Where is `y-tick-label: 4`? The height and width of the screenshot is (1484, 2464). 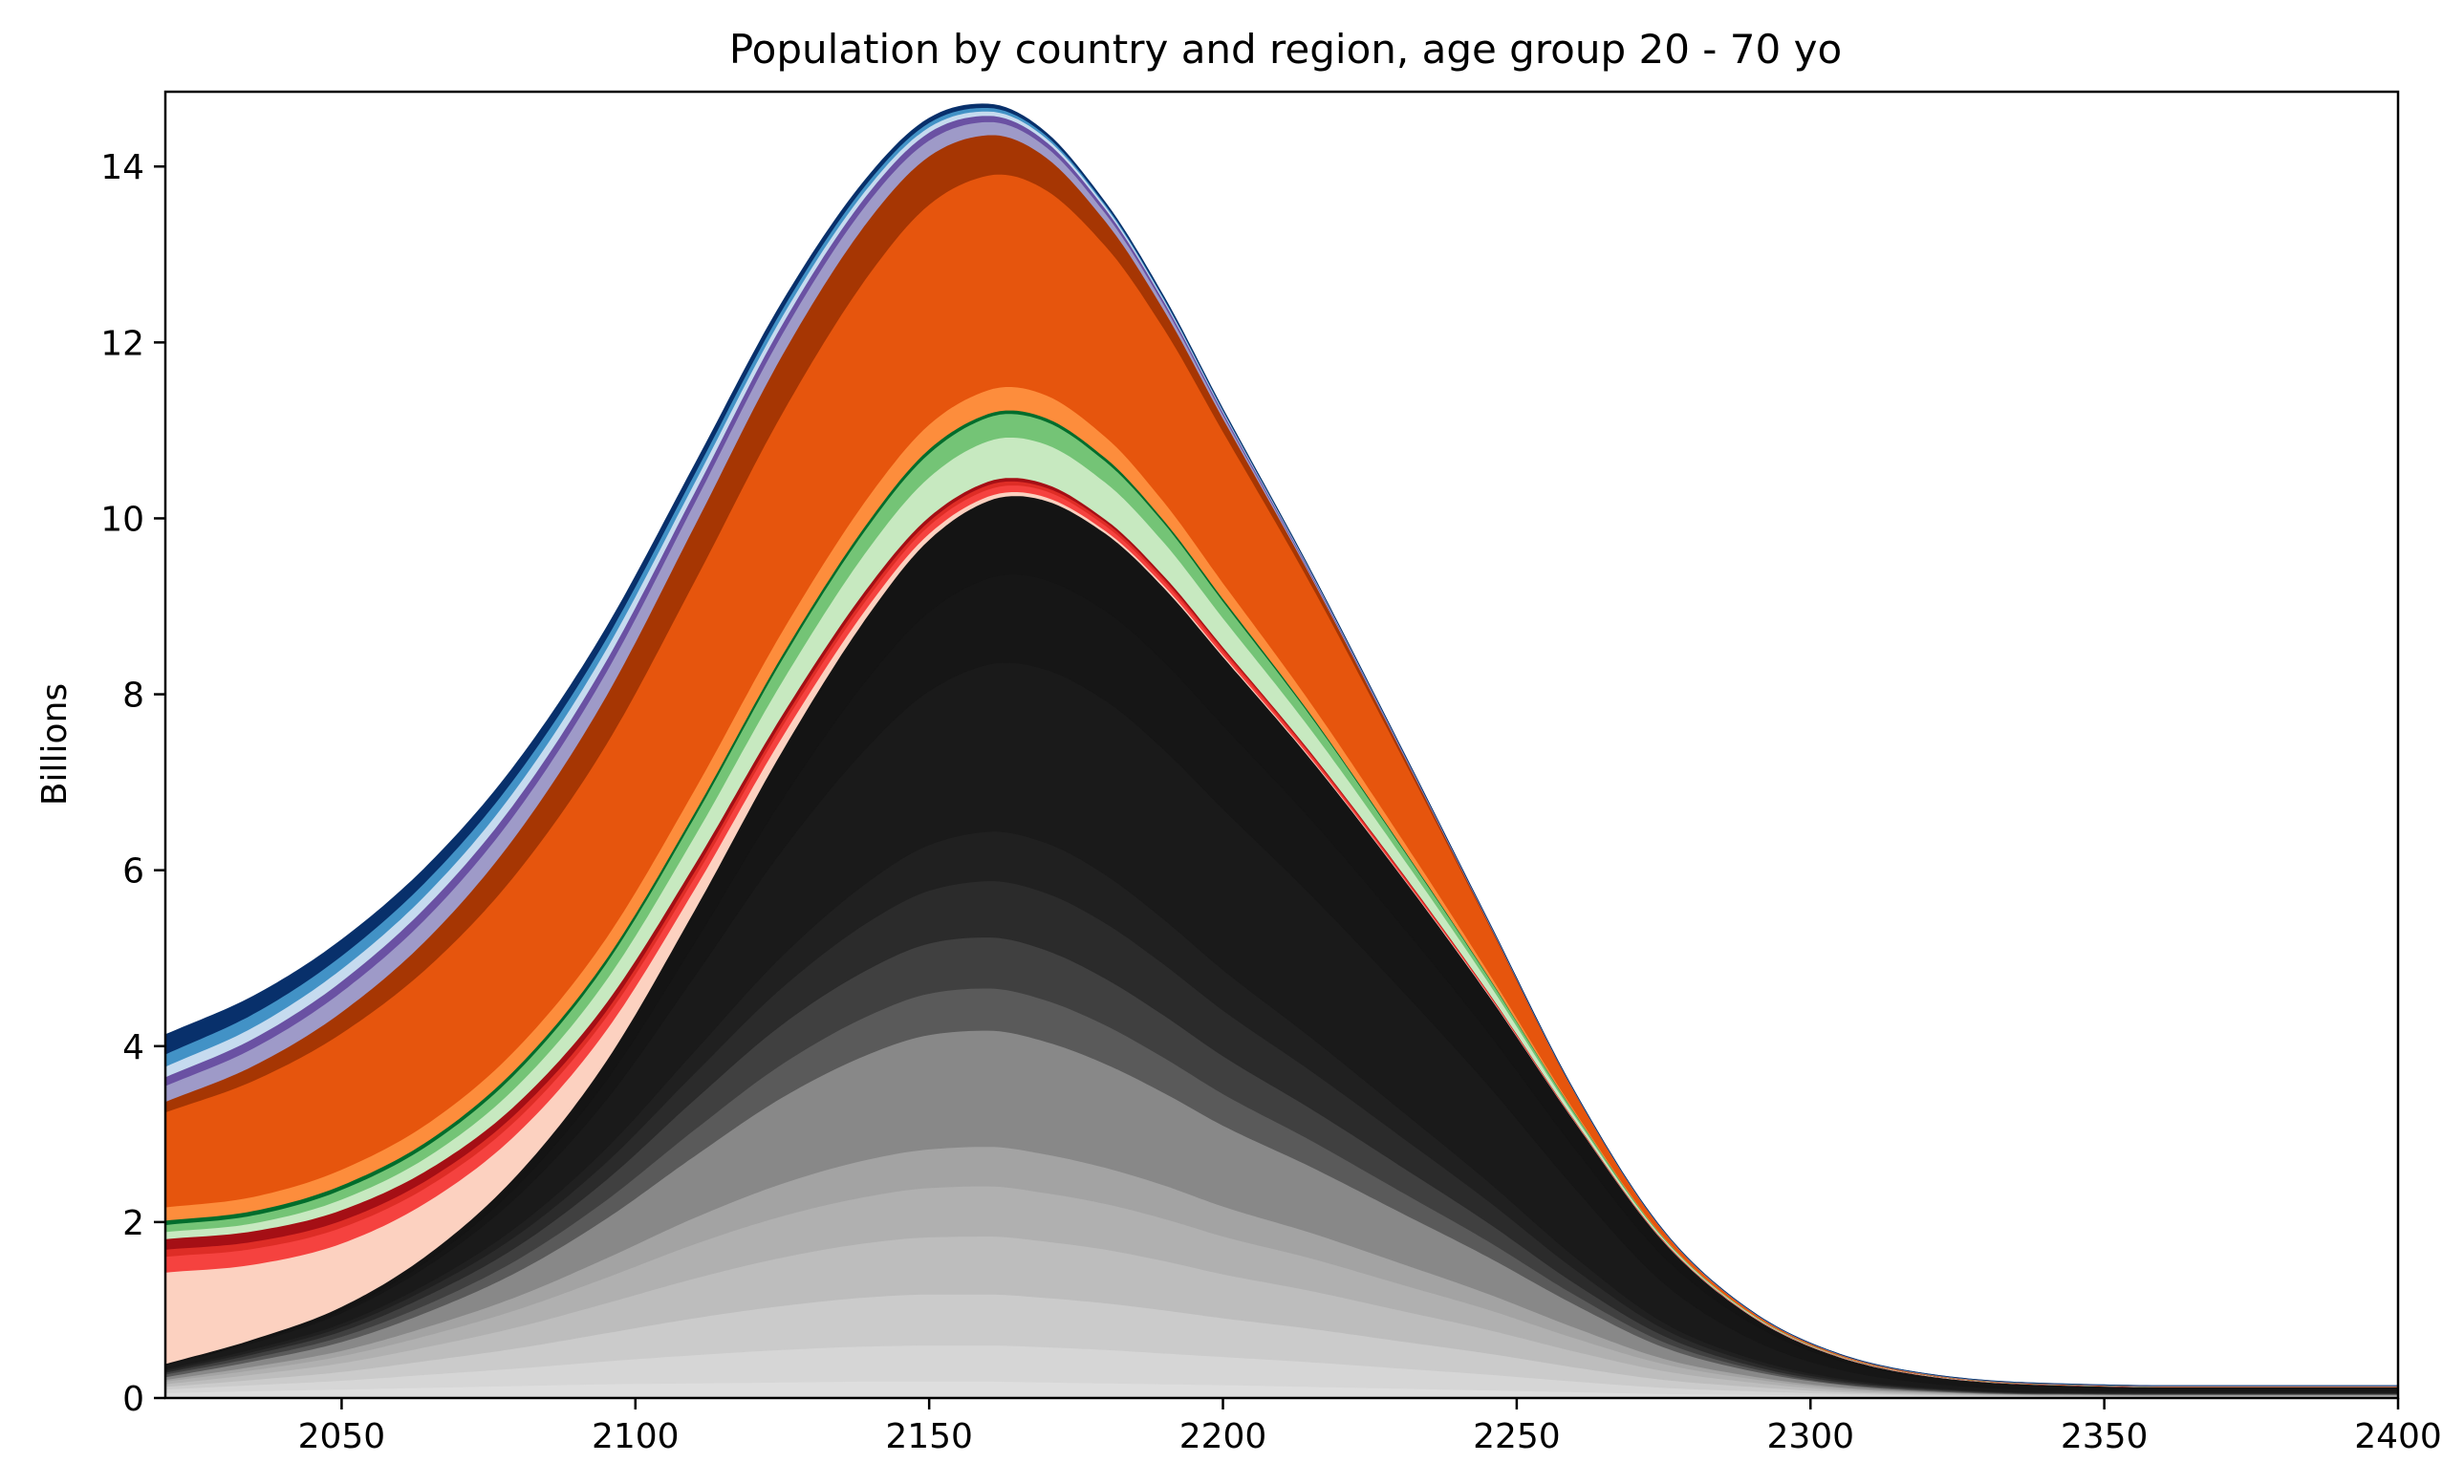 y-tick-label: 4 is located at coordinates (133, 1047).